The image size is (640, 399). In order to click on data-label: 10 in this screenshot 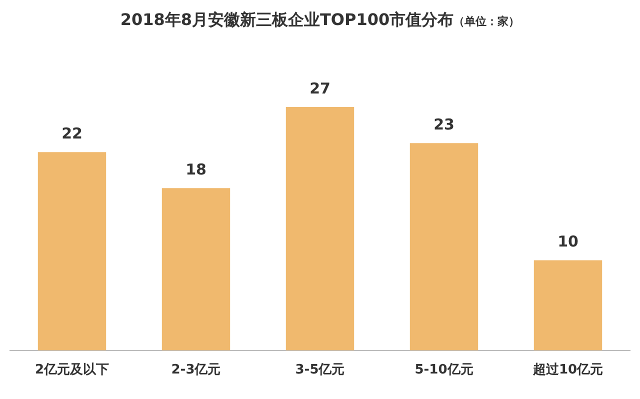, I will do `click(568, 241)`.